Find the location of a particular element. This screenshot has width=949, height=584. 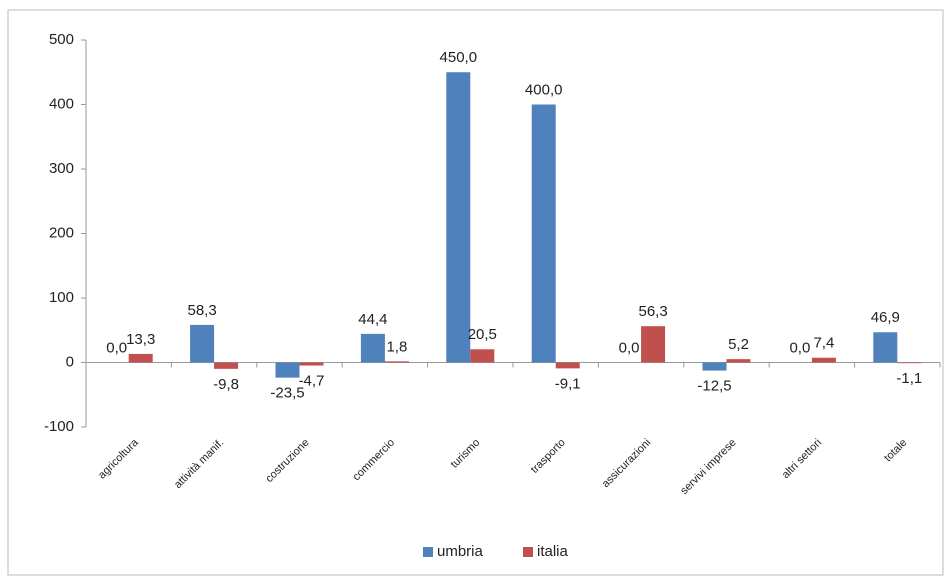

y-tick-label: 400 is located at coordinates (61, 103).